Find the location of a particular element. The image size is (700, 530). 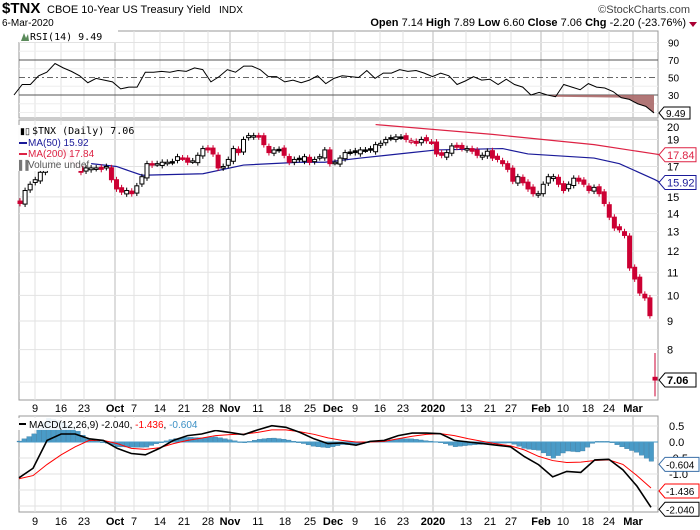

macd-tag is located at coordinates (679, 509).